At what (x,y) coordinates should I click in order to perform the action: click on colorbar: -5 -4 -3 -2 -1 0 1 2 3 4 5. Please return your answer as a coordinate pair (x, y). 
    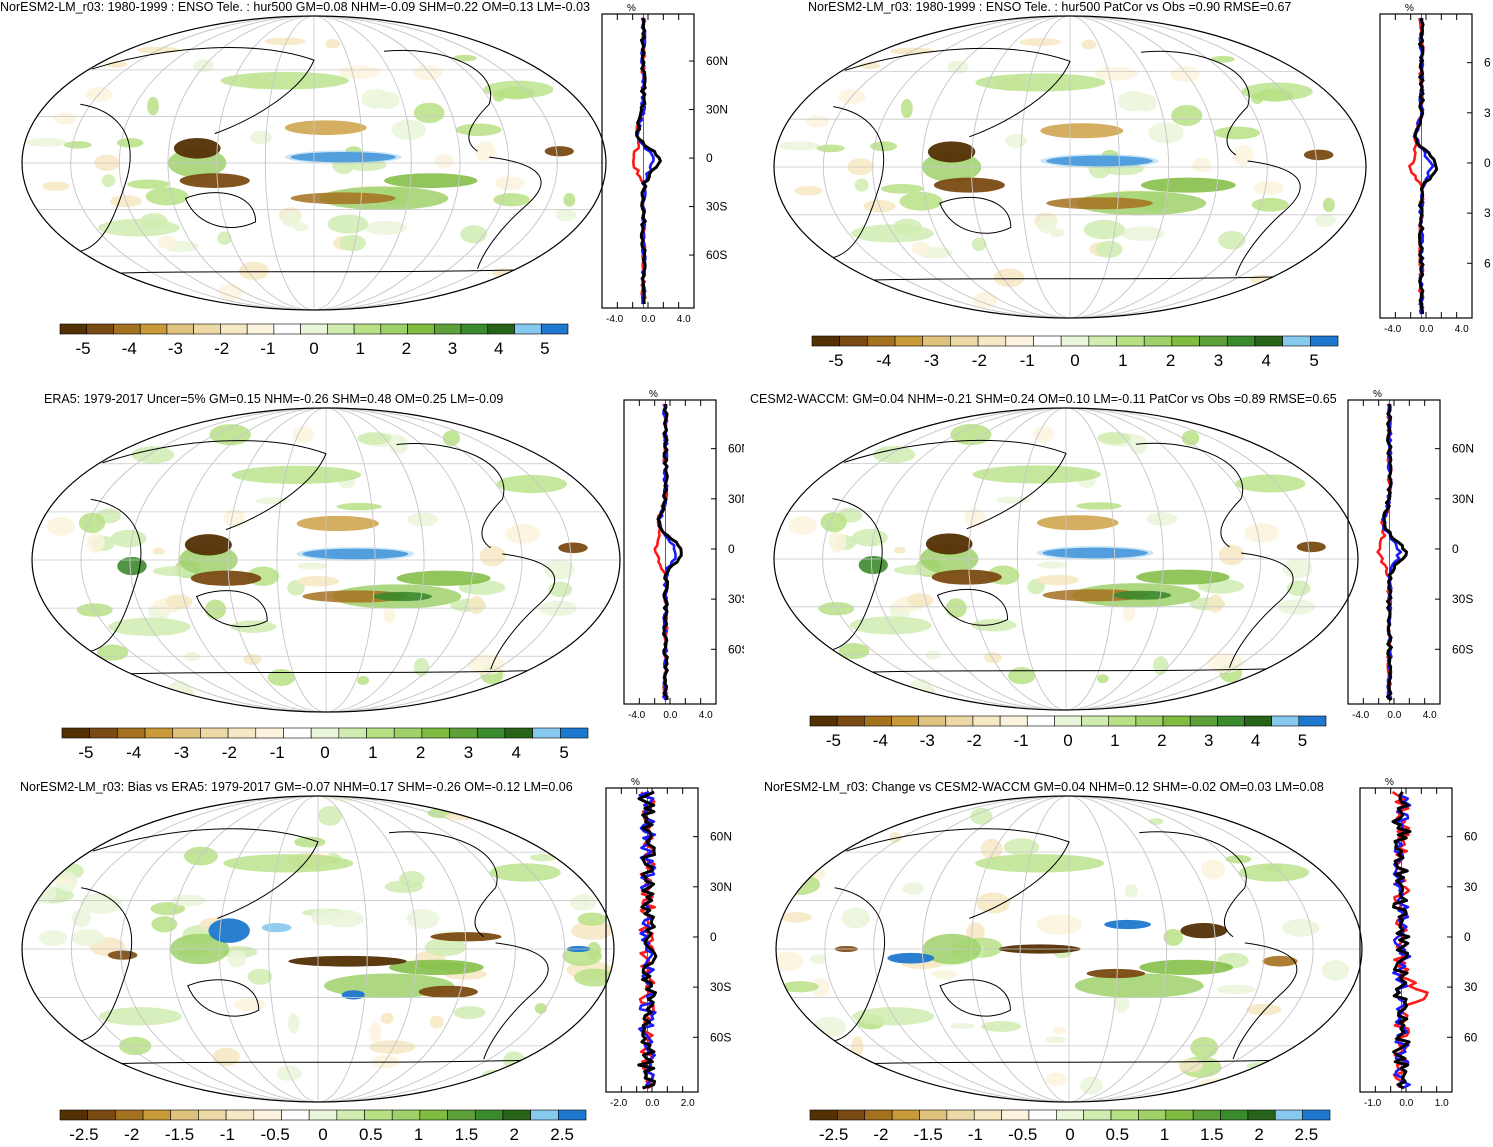
    Looking at the image, I should click on (1068, 732).